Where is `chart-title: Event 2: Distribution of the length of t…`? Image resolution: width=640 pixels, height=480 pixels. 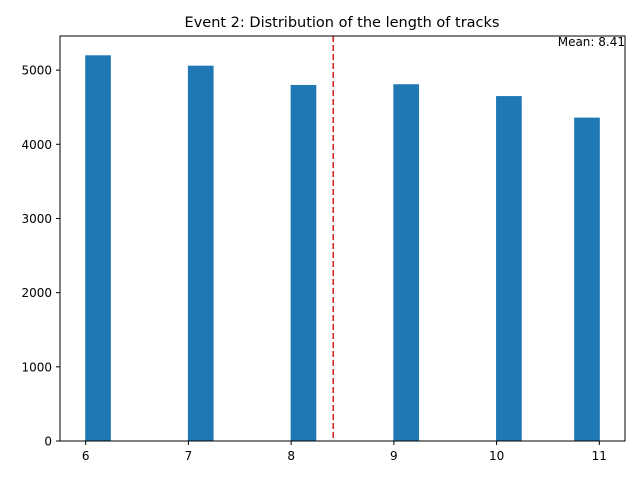 chart-title: Event 2: Distribution of the length of t… is located at coordinates (342, 23).